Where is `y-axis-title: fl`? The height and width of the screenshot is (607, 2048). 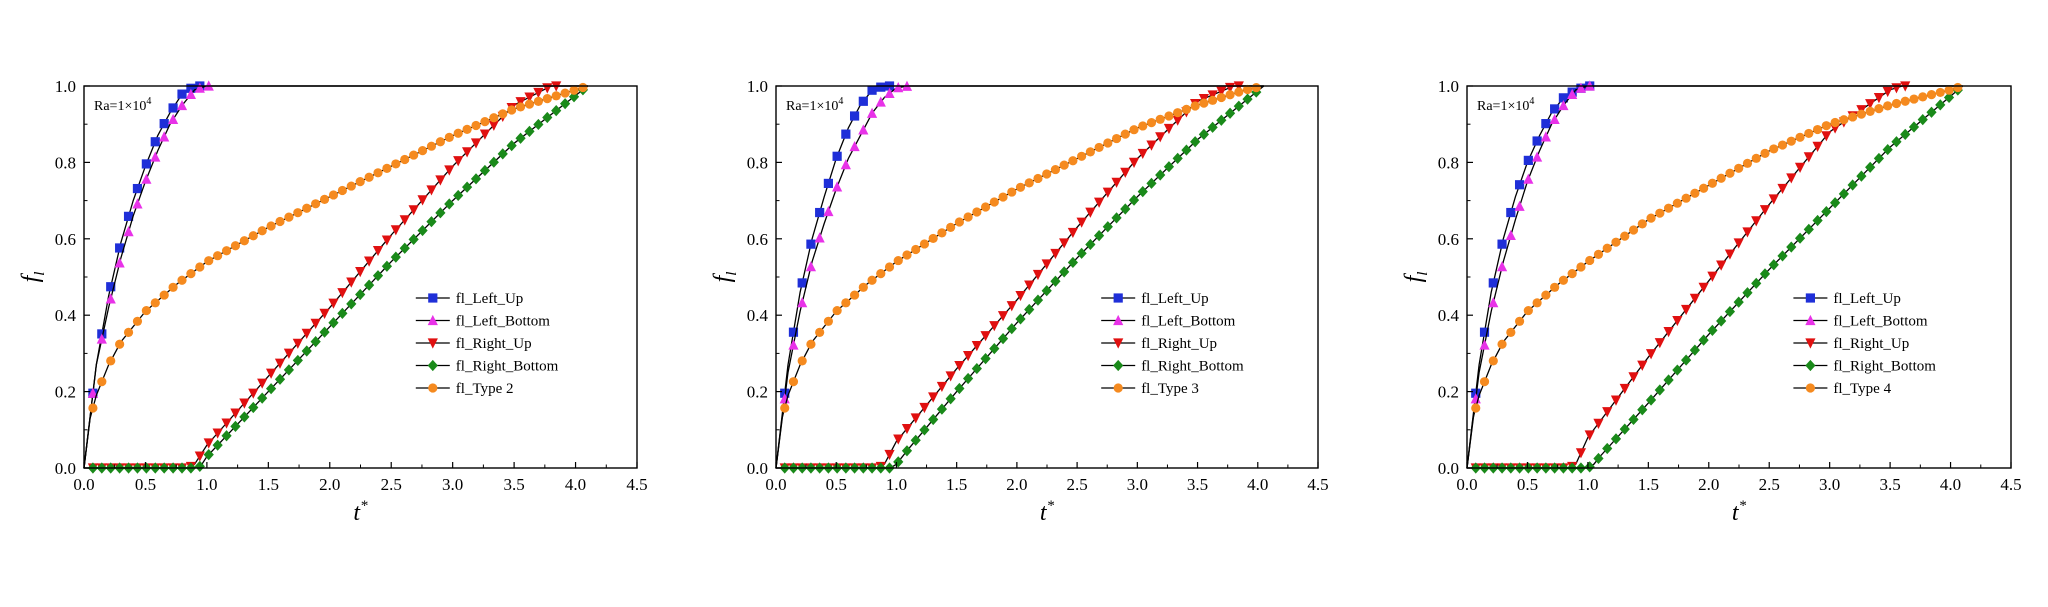 y-axis-title: fl is located at coordinates (1416, 277).